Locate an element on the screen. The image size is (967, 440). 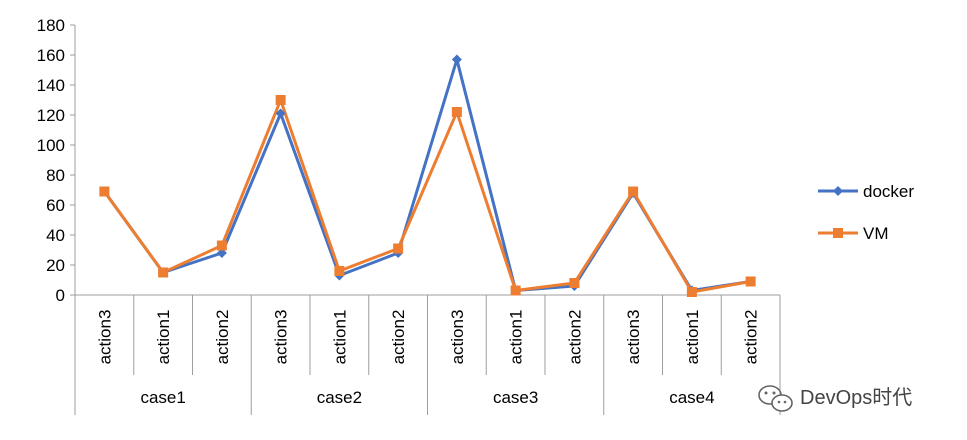
wechat-icon is located at coordinates (775, 398).